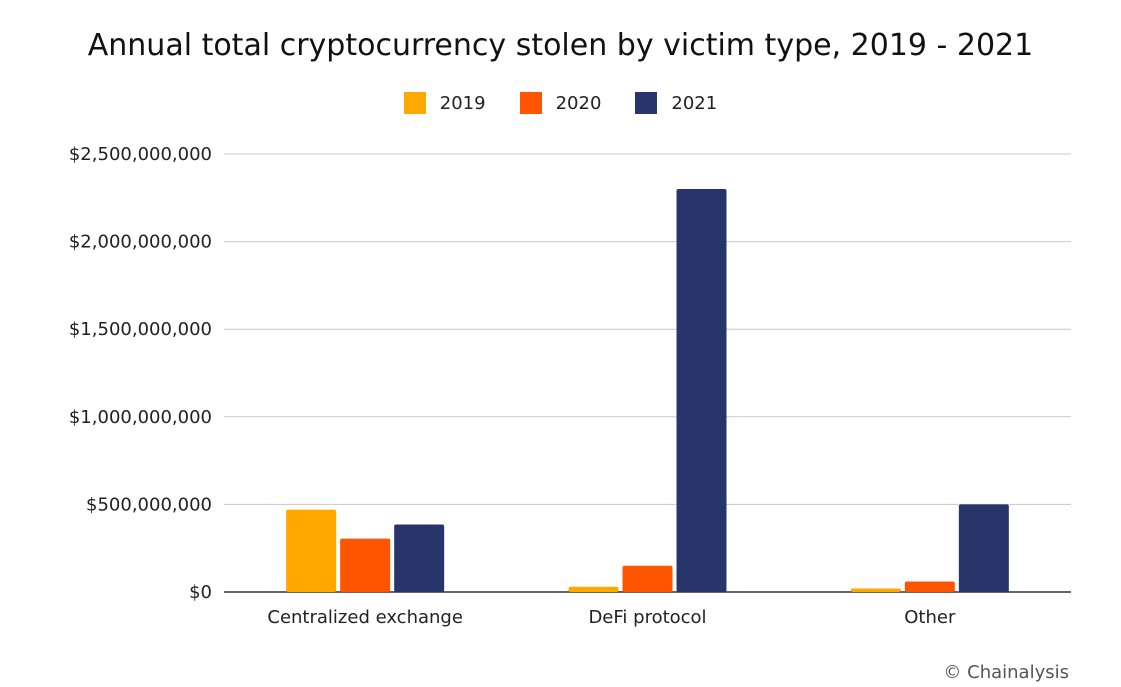  Describe the element at coordinates (701, 391) in the screenshot. I see `bar-2021-defi-protocol` at that location.